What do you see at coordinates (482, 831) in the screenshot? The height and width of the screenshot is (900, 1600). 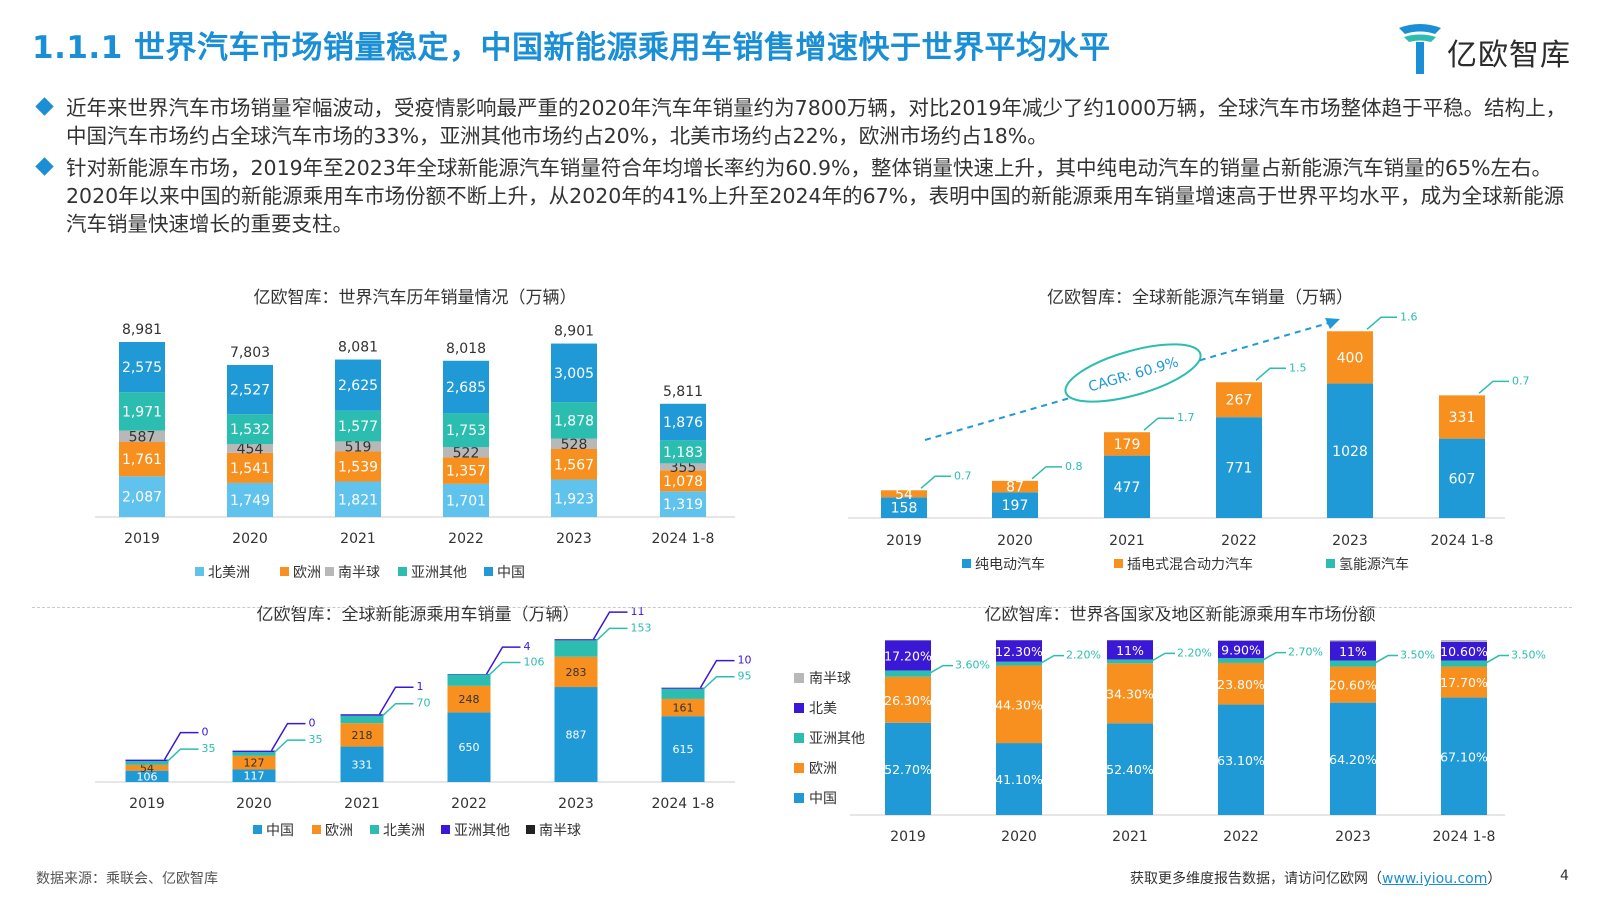 I see `chart3-legend-label: 亚洲其他` at bounding box center [482, 831].